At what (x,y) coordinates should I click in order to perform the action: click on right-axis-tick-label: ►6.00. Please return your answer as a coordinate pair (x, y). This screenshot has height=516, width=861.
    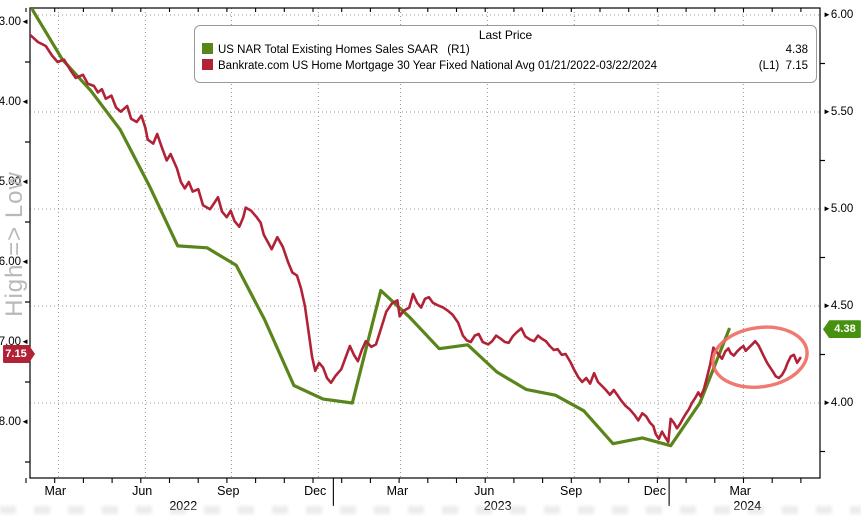
    Looking at the image, I should click on (838, 15).